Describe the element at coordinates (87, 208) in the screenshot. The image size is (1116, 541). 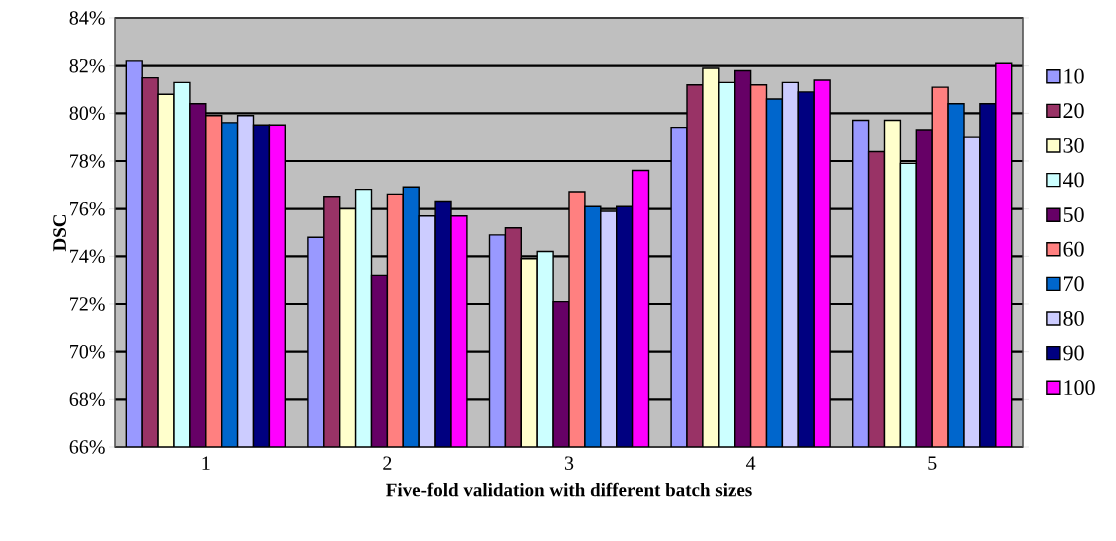
I see `y-tick-label: 76%` at that location.